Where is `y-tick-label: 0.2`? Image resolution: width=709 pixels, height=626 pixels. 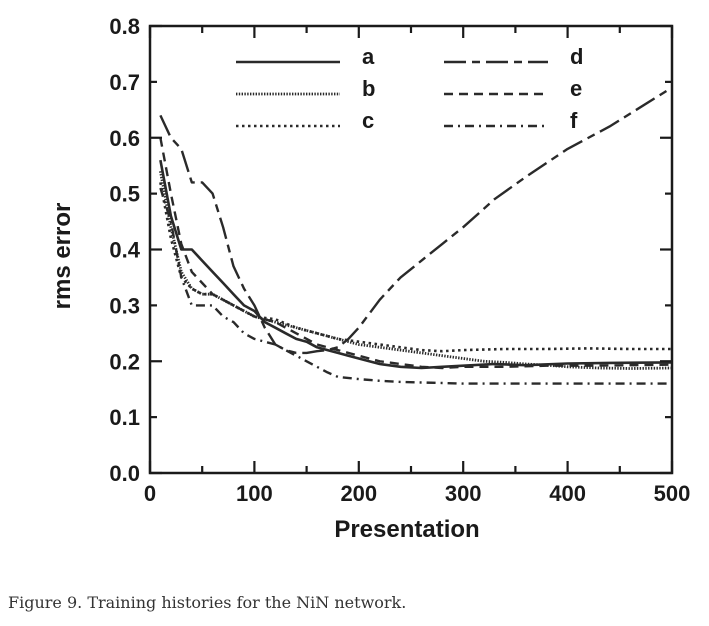
y-tick-label: 0.2 is located at coordinates (124, 361).